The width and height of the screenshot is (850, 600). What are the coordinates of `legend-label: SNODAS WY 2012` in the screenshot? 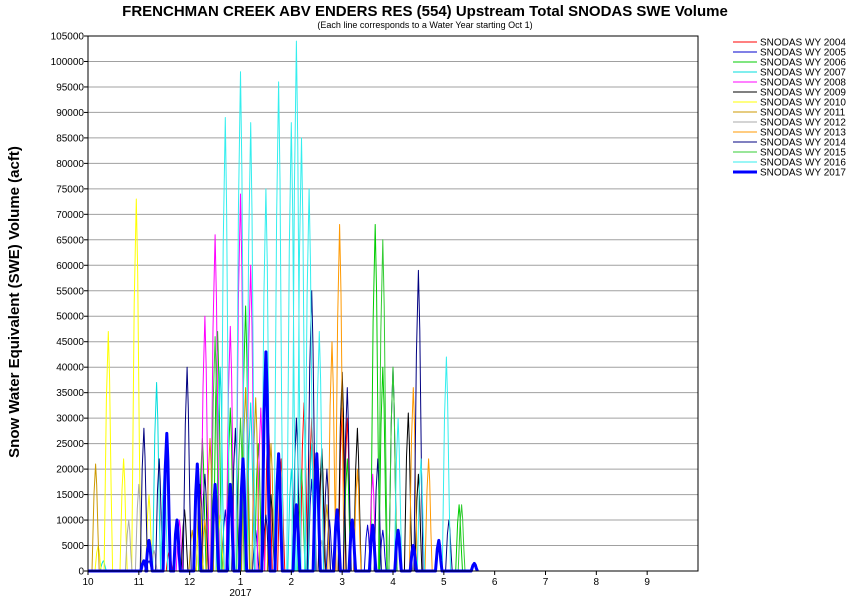 It's located at (803, 123).